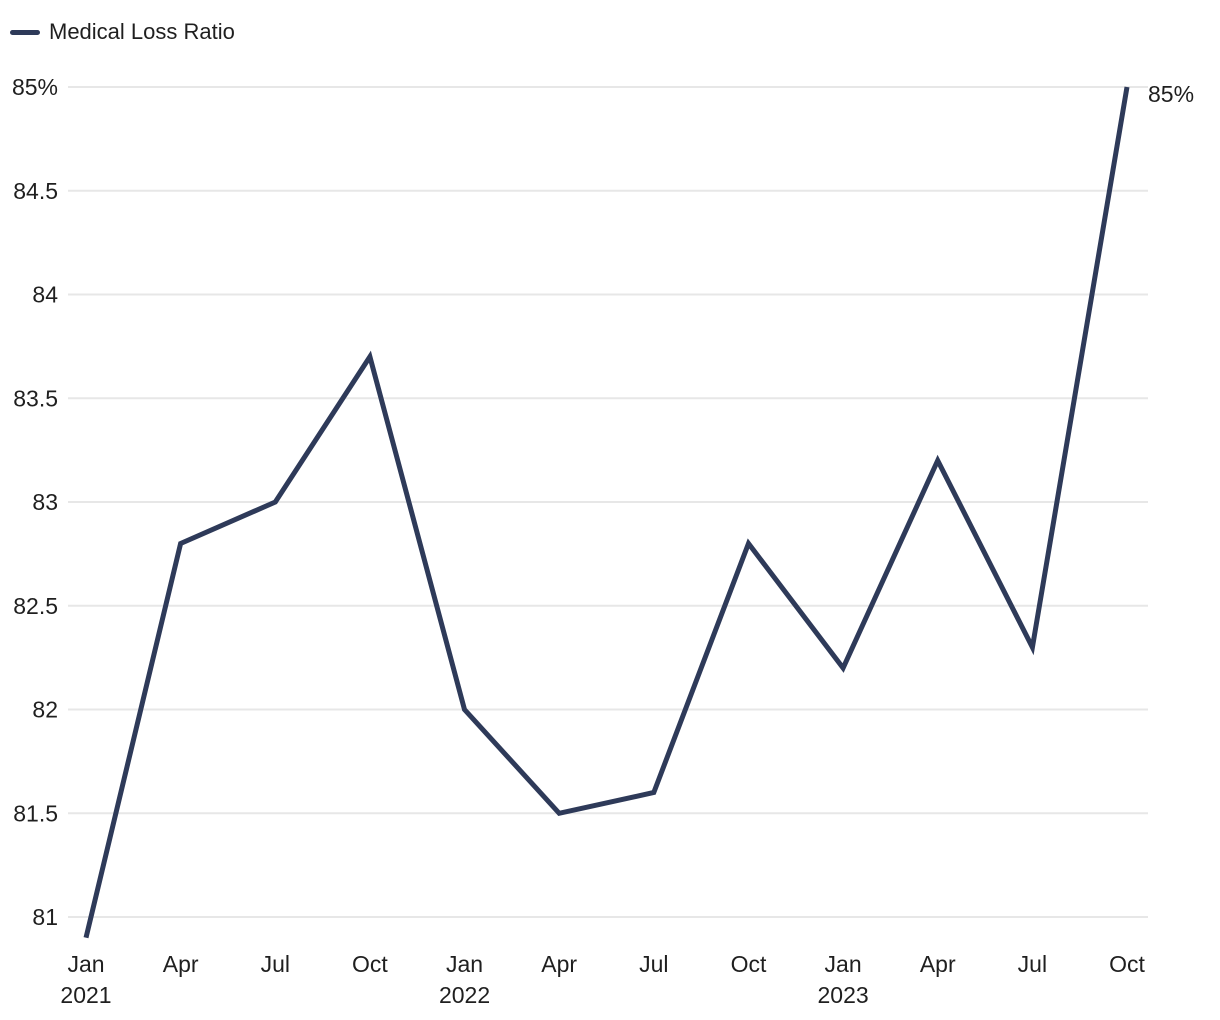 The image size is (1220, 1020). I want to click on y-axis-tick-label: 83.5, so click(35, 398).